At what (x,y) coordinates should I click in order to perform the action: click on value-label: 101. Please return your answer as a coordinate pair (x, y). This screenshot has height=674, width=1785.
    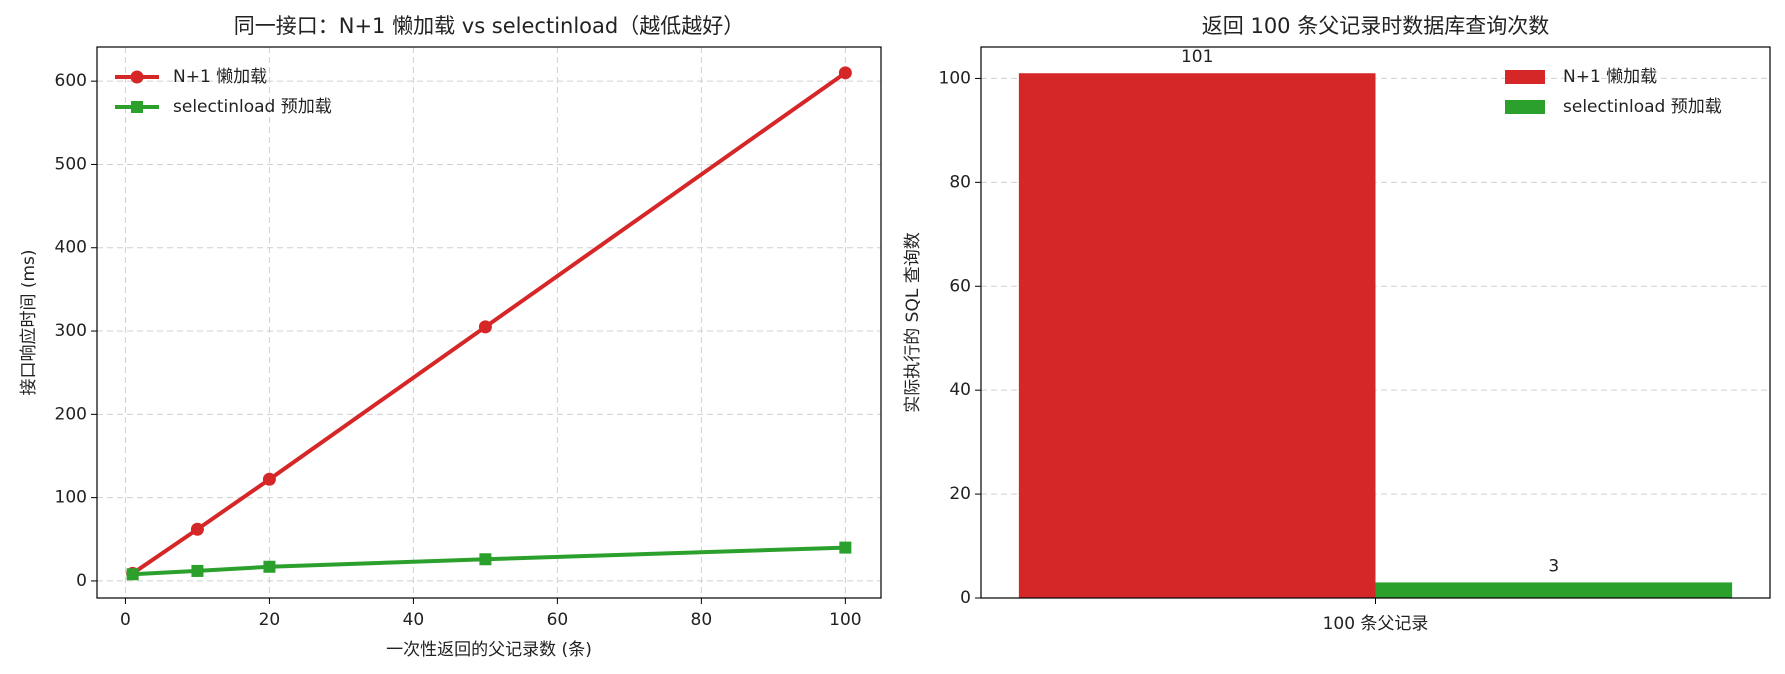
    Looking at the image, I should click on (1197, 57).